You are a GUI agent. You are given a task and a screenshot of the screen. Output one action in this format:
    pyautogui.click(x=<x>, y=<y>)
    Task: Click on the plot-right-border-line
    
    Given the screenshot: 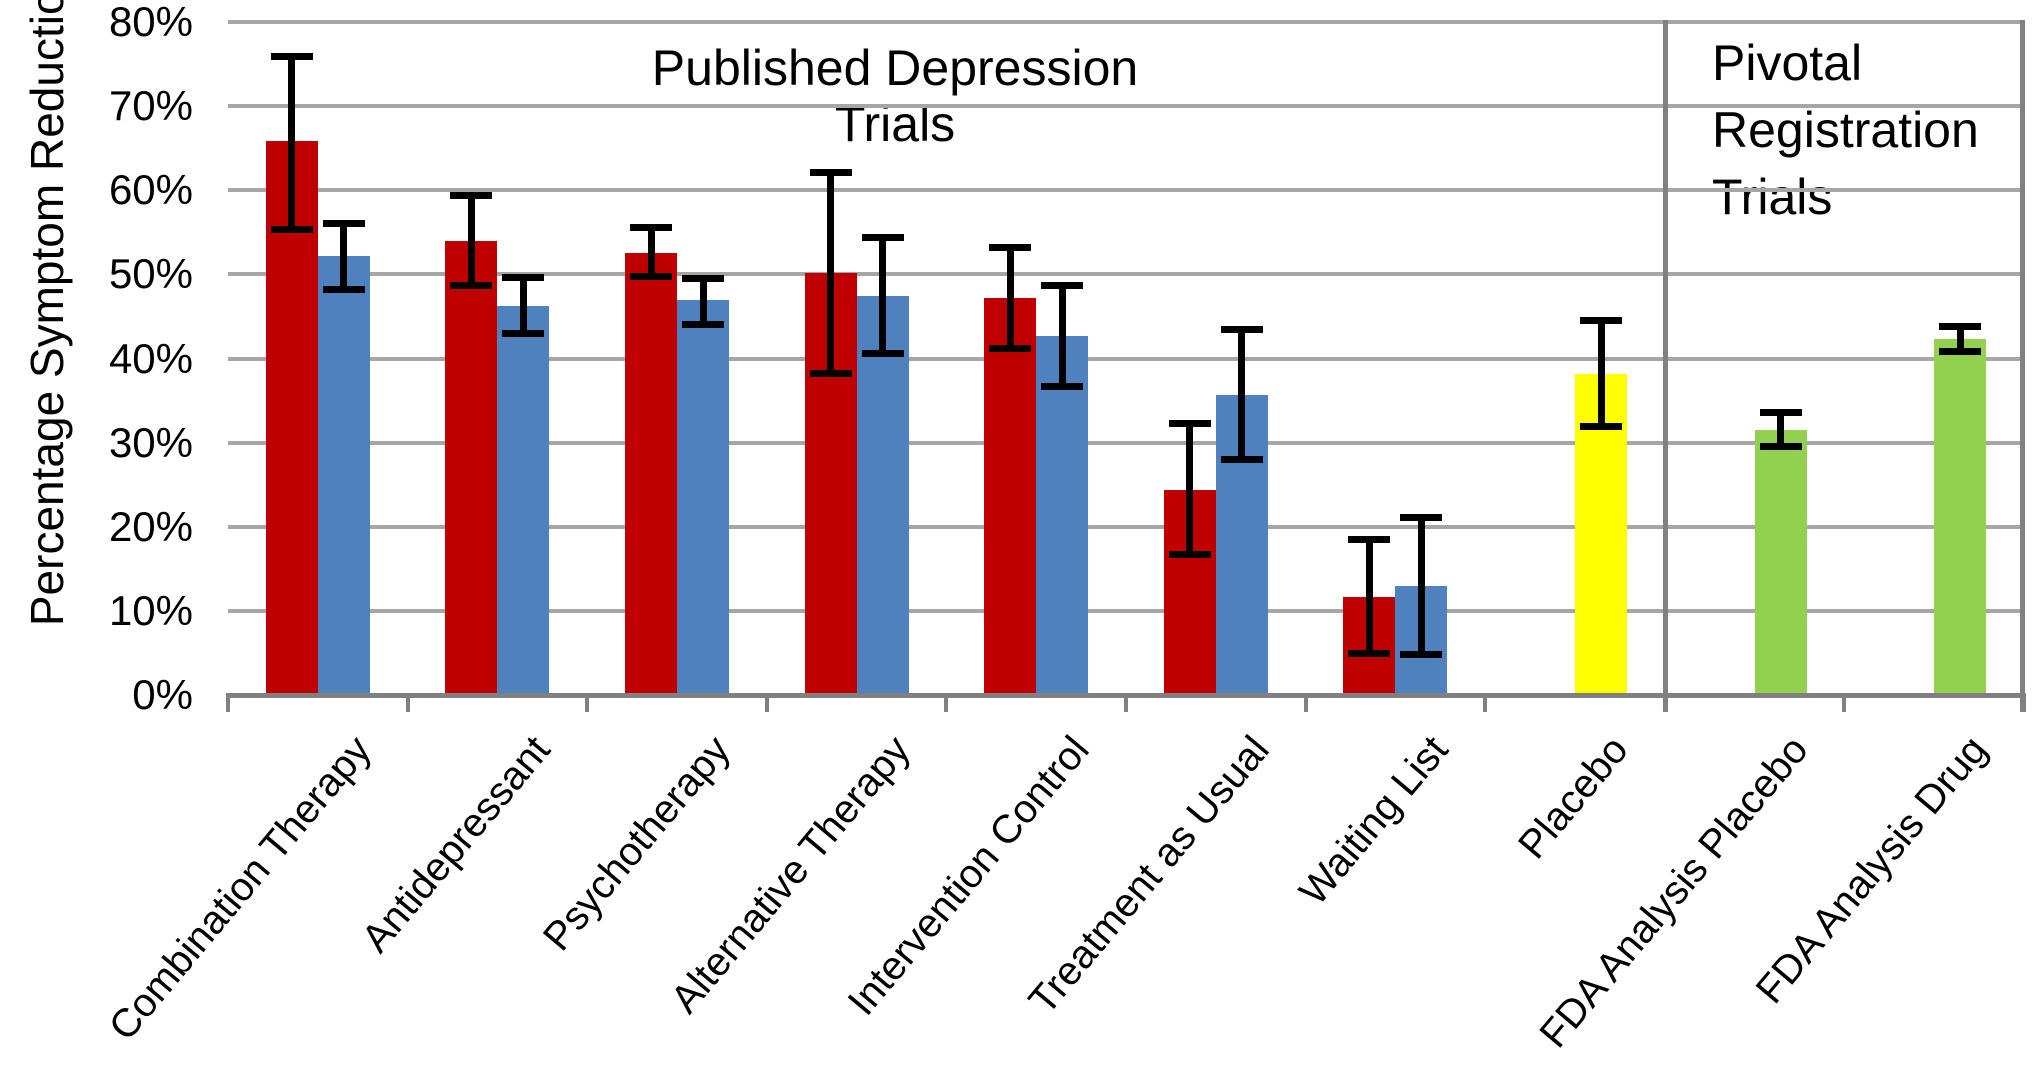 What is the action you would take?
    pyautogui.click(x=2022, y=366)
    